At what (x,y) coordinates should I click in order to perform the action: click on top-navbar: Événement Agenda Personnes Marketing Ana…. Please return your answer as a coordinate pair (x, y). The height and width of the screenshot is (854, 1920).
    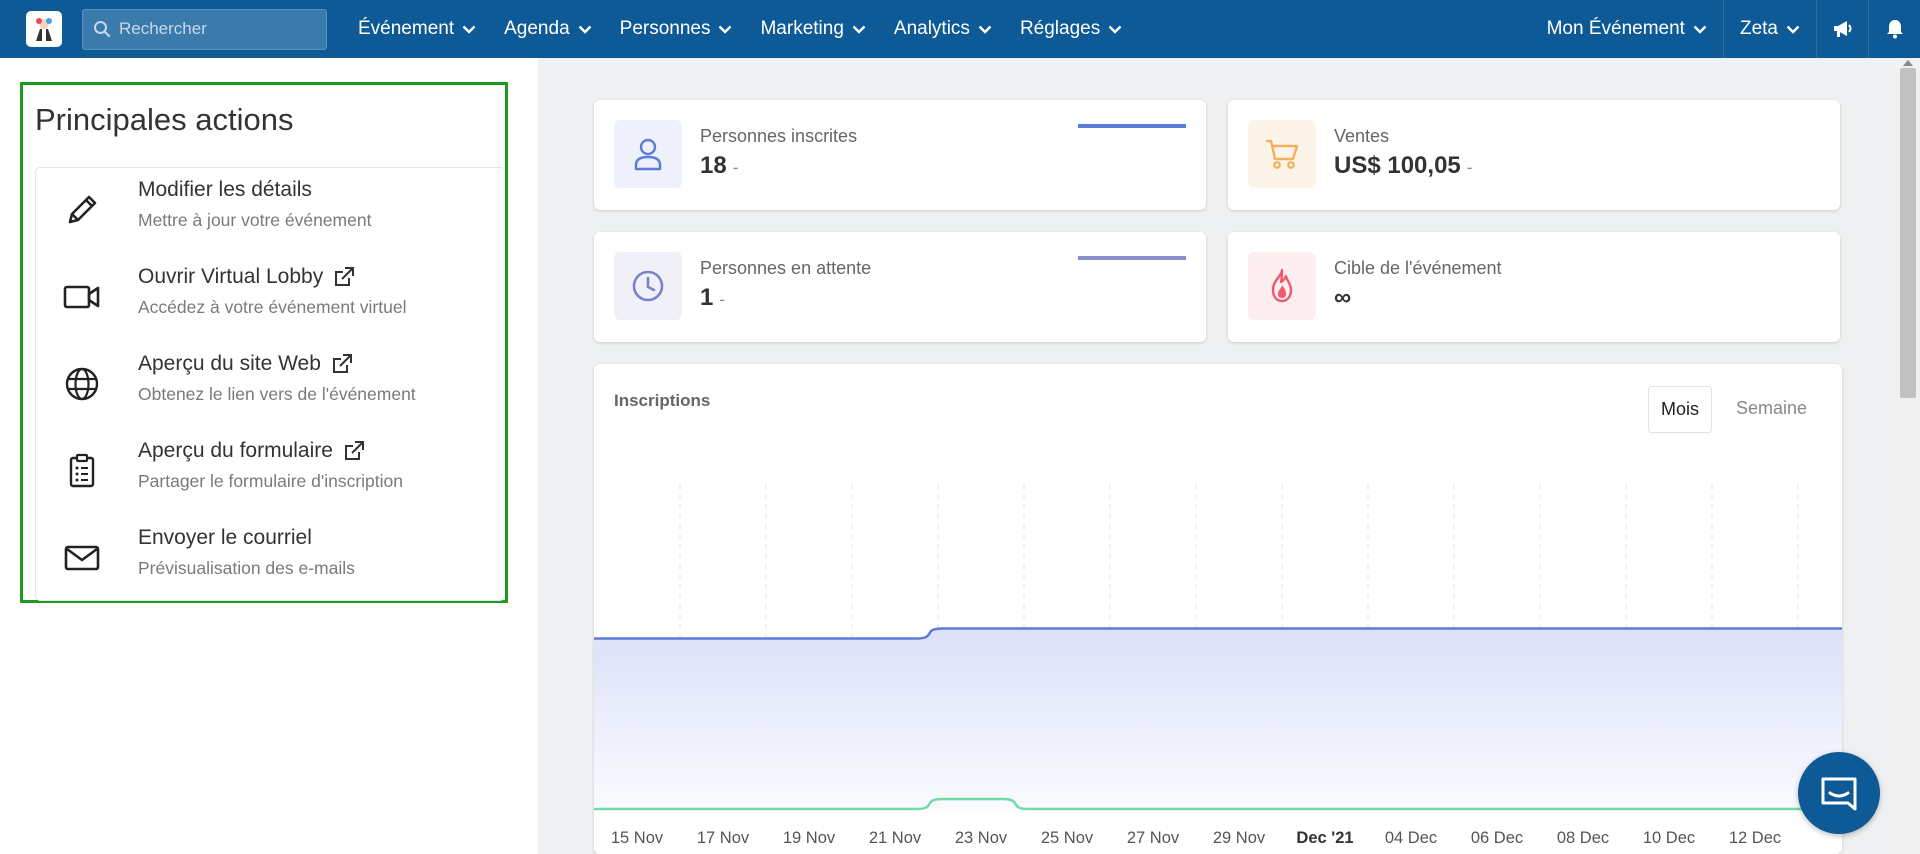
    Looking at the image, I should click on (960, 29).